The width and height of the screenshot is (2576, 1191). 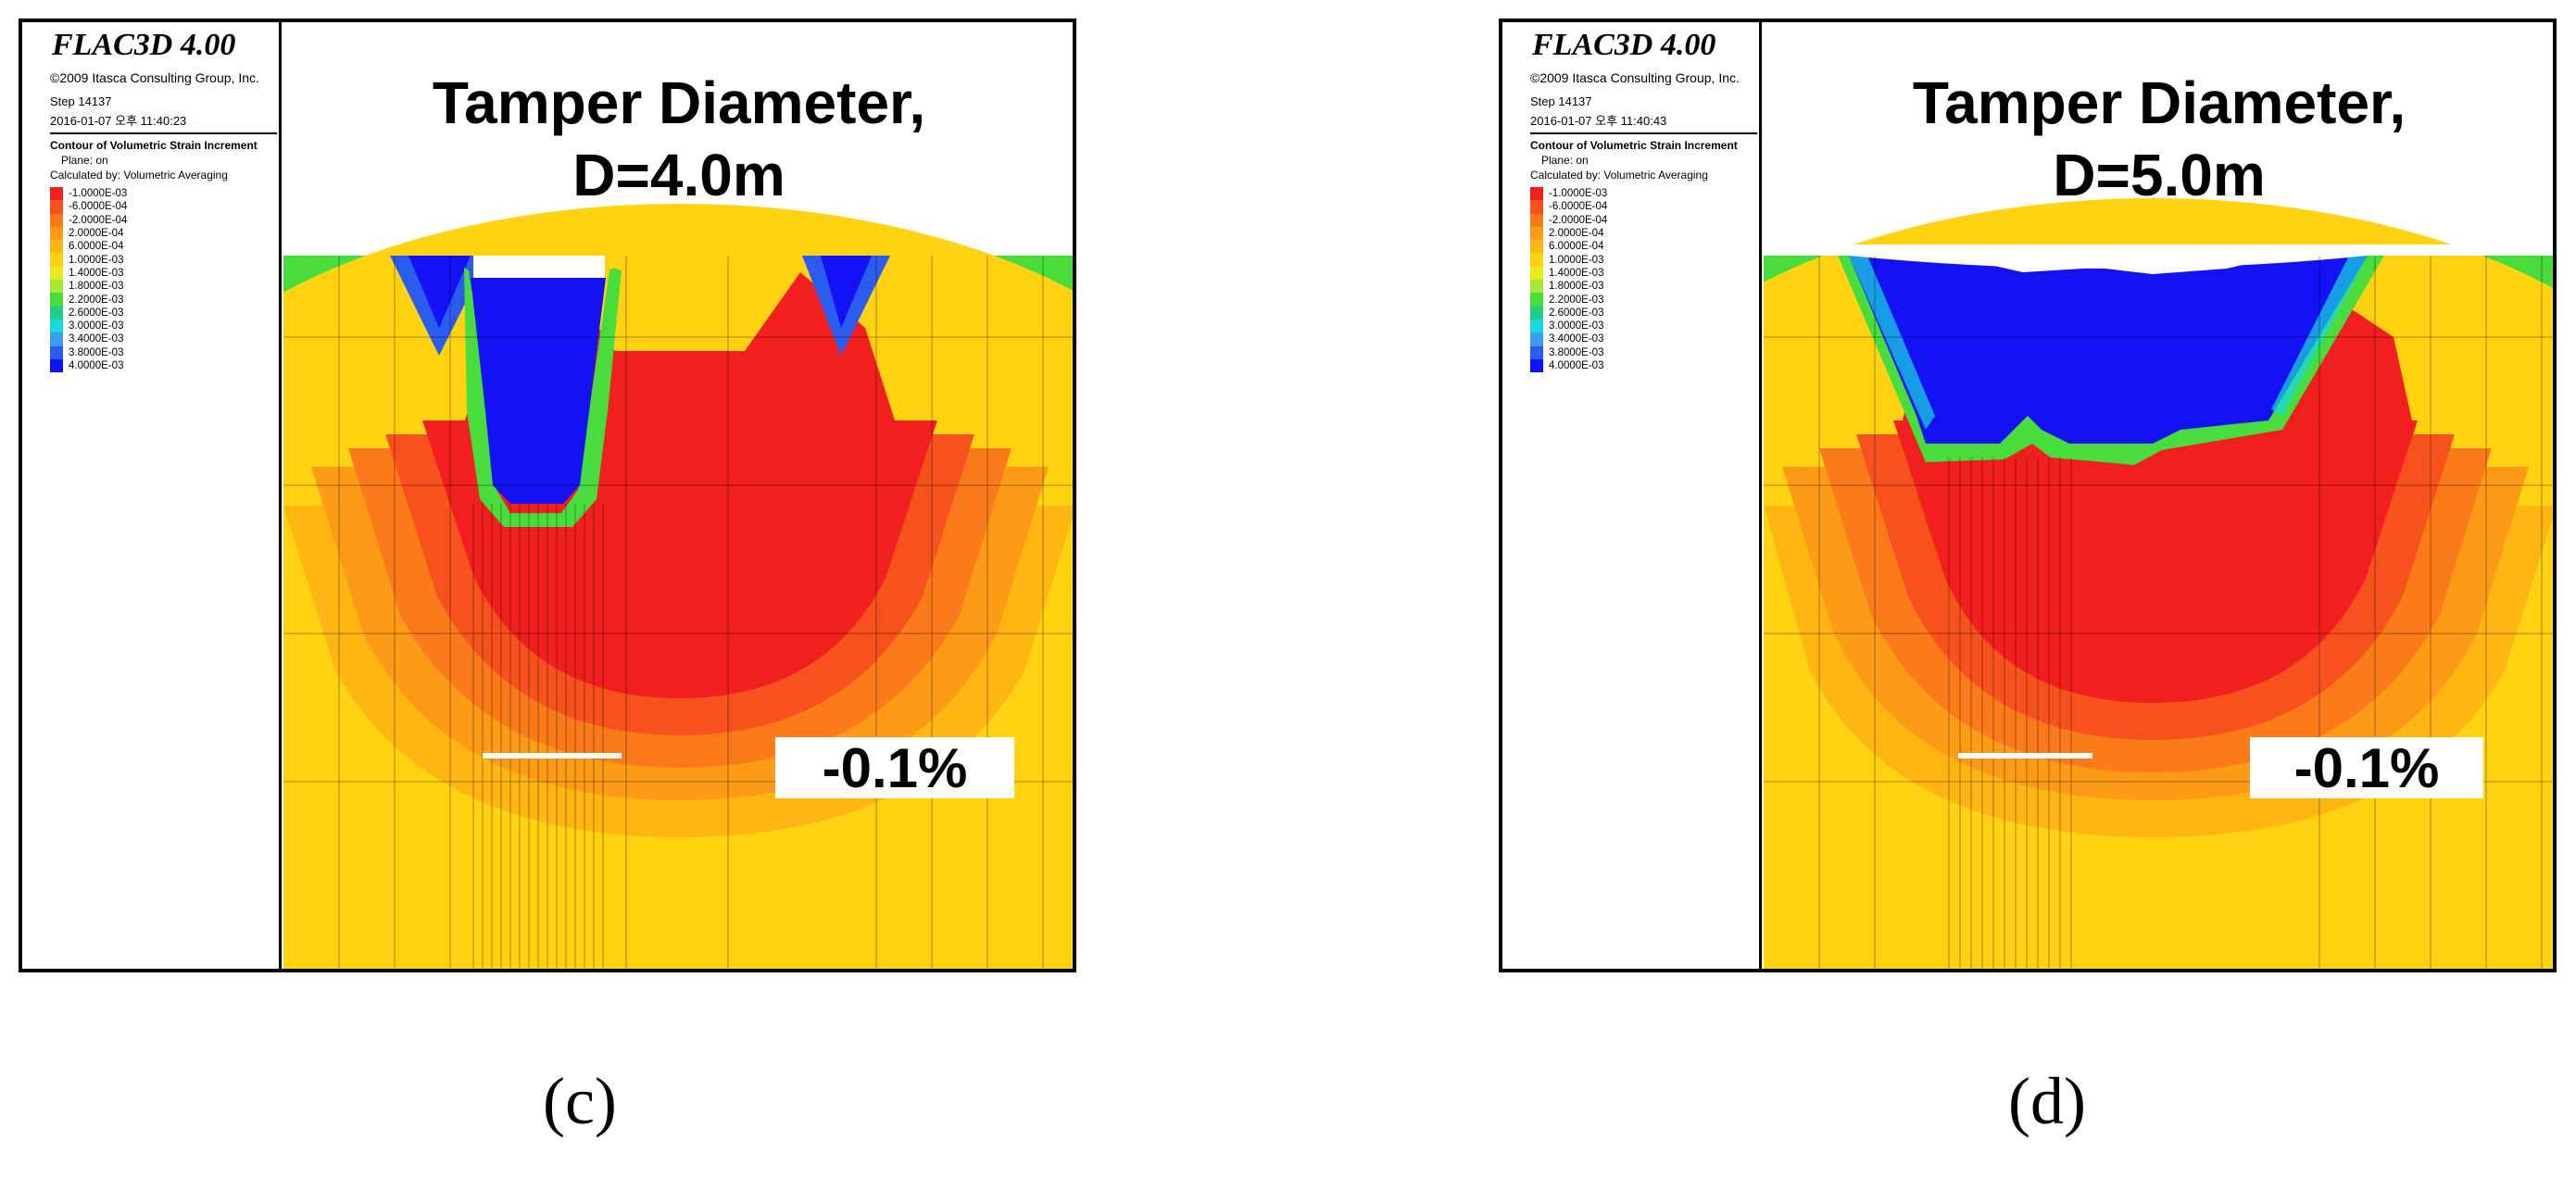 I want to click on legend-item: 1.4000E-03, so click(x=88, y=273).